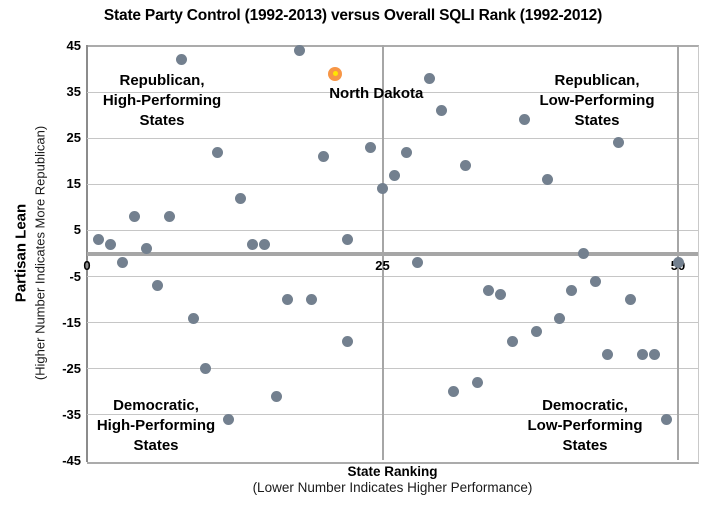 The image size is (706, 512). What do you see at coordinates (392, 471) in the screenshot?
I see `x-axis-title: State Ranking` at bounding box center [392, 471].